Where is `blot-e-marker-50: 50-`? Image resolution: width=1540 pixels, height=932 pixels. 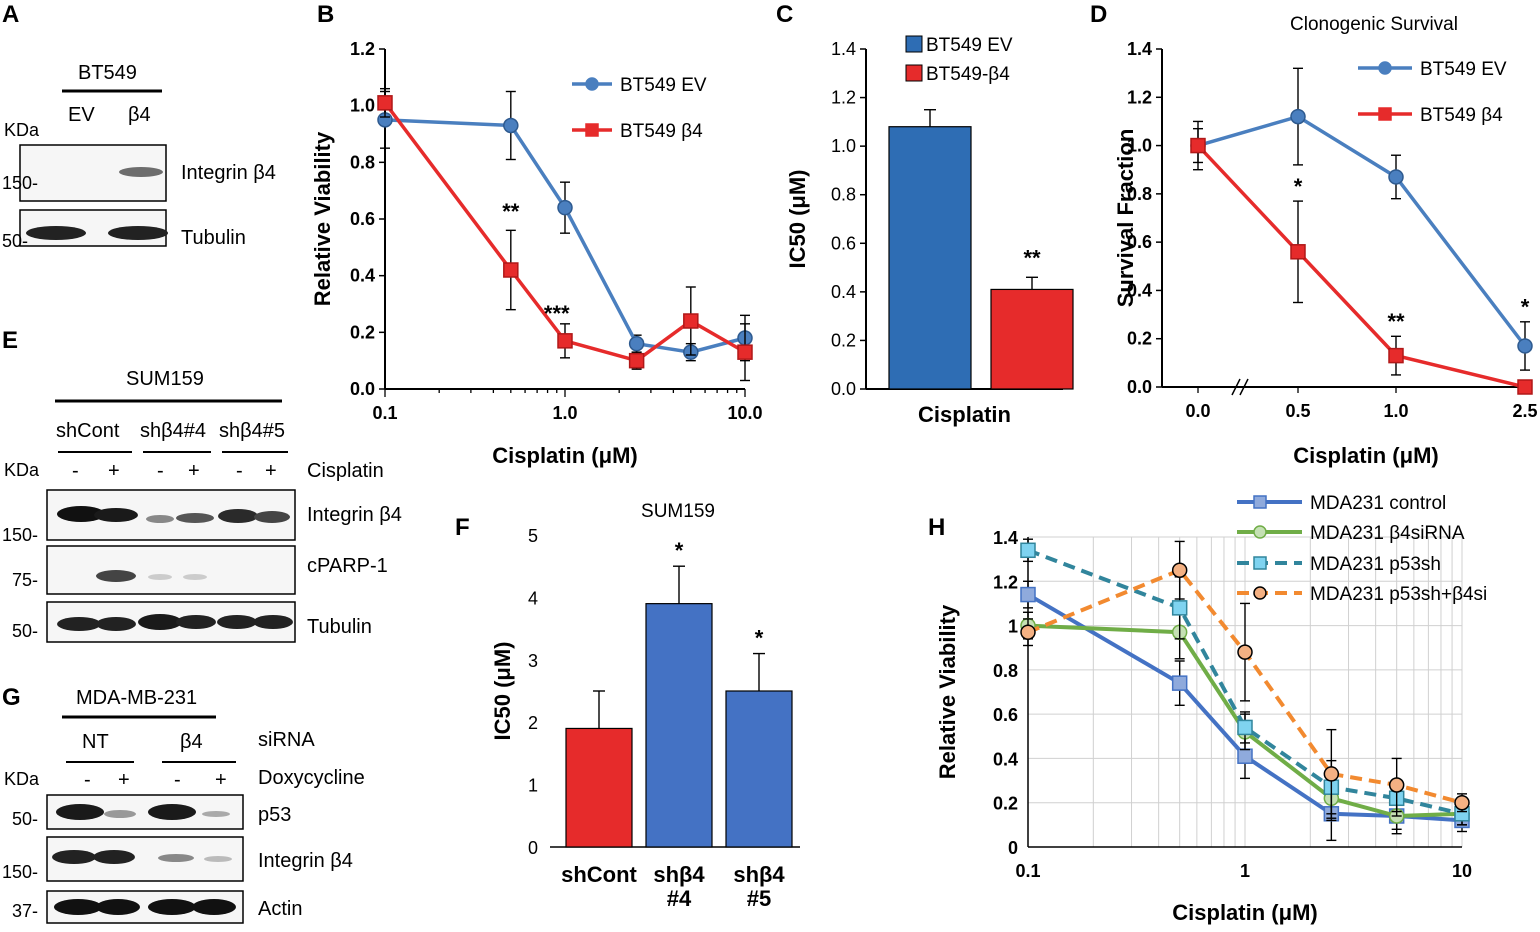
blot-e-marker-50: 50- is located at coordinates (25, 631).